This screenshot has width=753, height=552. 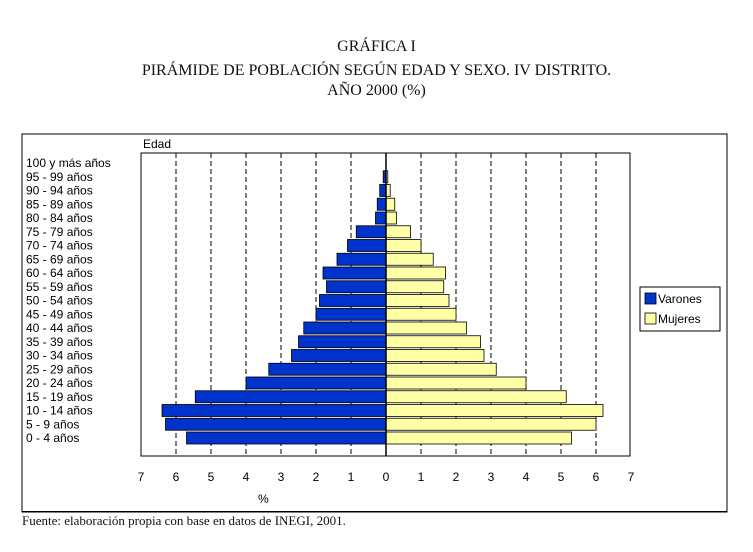 What do you see at coordinates (59, 232) in the screenshot?
I see `y-tick-label: 75 - 79 años` at bounding box center [59, 232].